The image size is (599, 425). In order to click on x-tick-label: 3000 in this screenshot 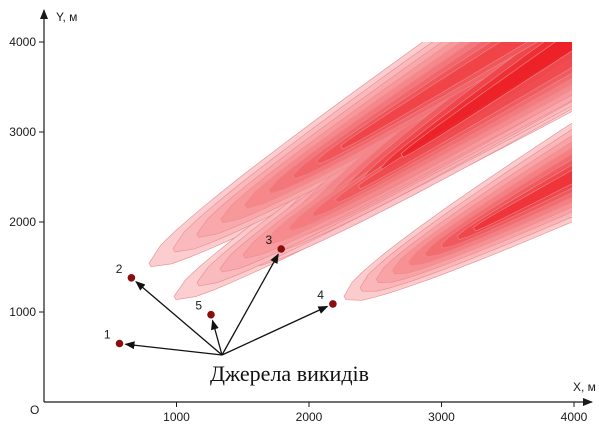, I will do `click(441, 417)`.